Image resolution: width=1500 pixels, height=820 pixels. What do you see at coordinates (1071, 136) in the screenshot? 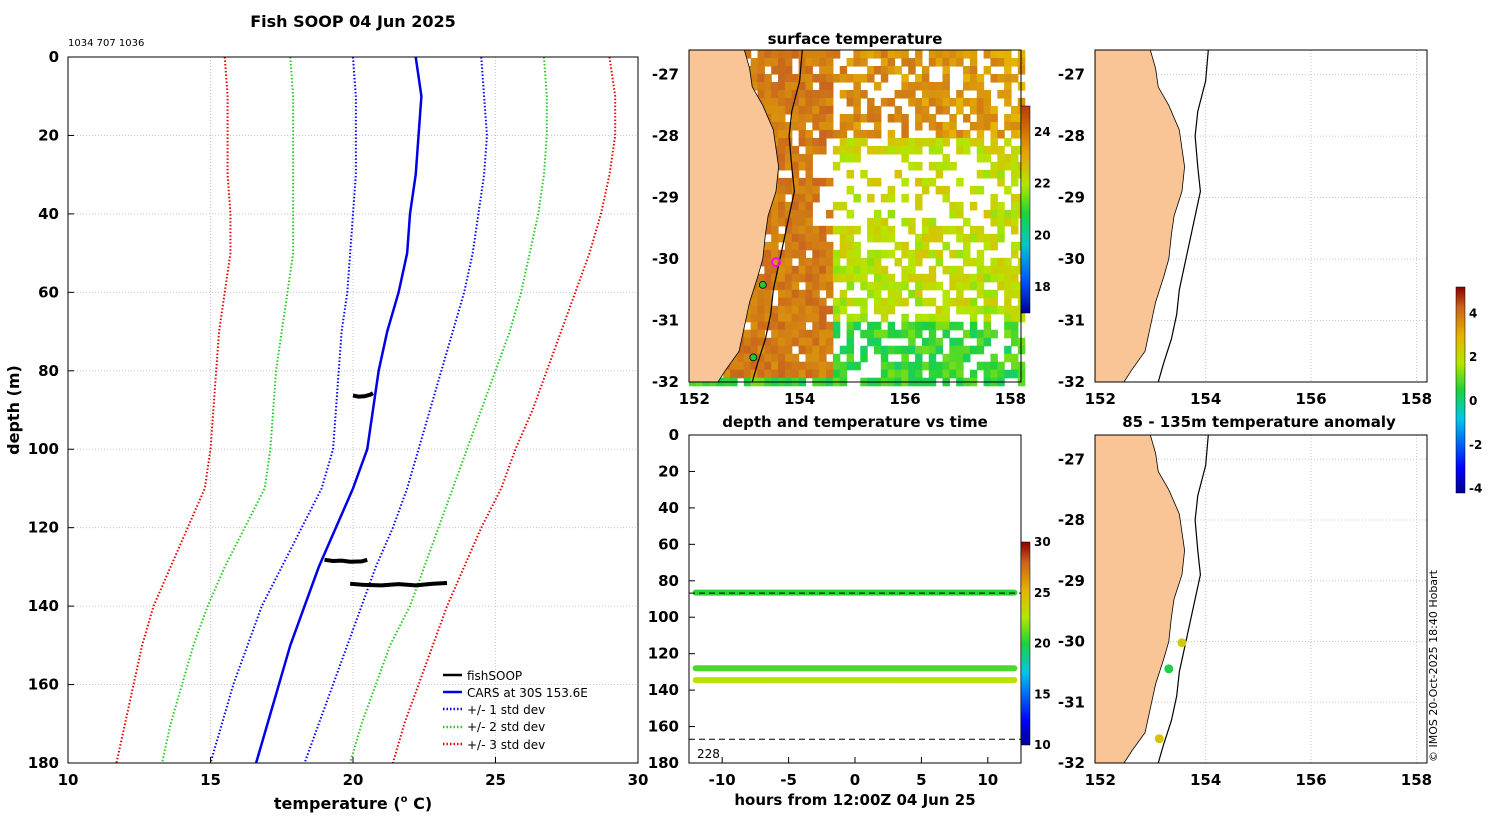
I see `map3-ytick-label: -28` at bounding box center [1071, 136].